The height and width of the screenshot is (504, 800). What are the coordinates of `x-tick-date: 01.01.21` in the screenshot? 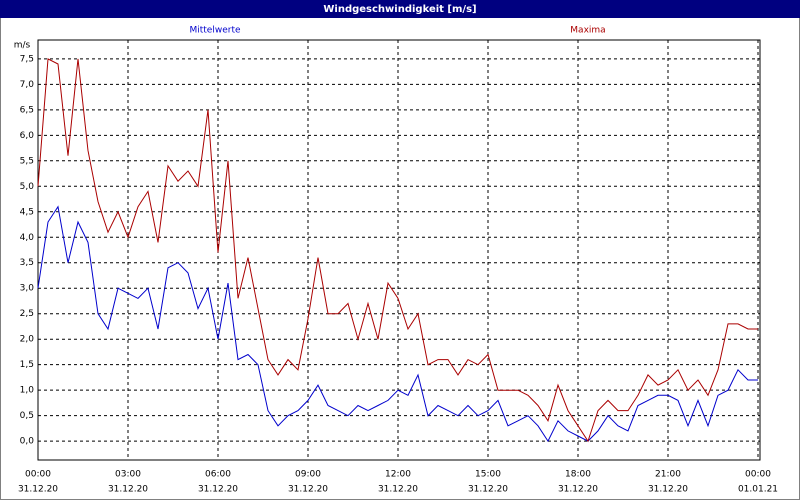 It's located at (758, 490).